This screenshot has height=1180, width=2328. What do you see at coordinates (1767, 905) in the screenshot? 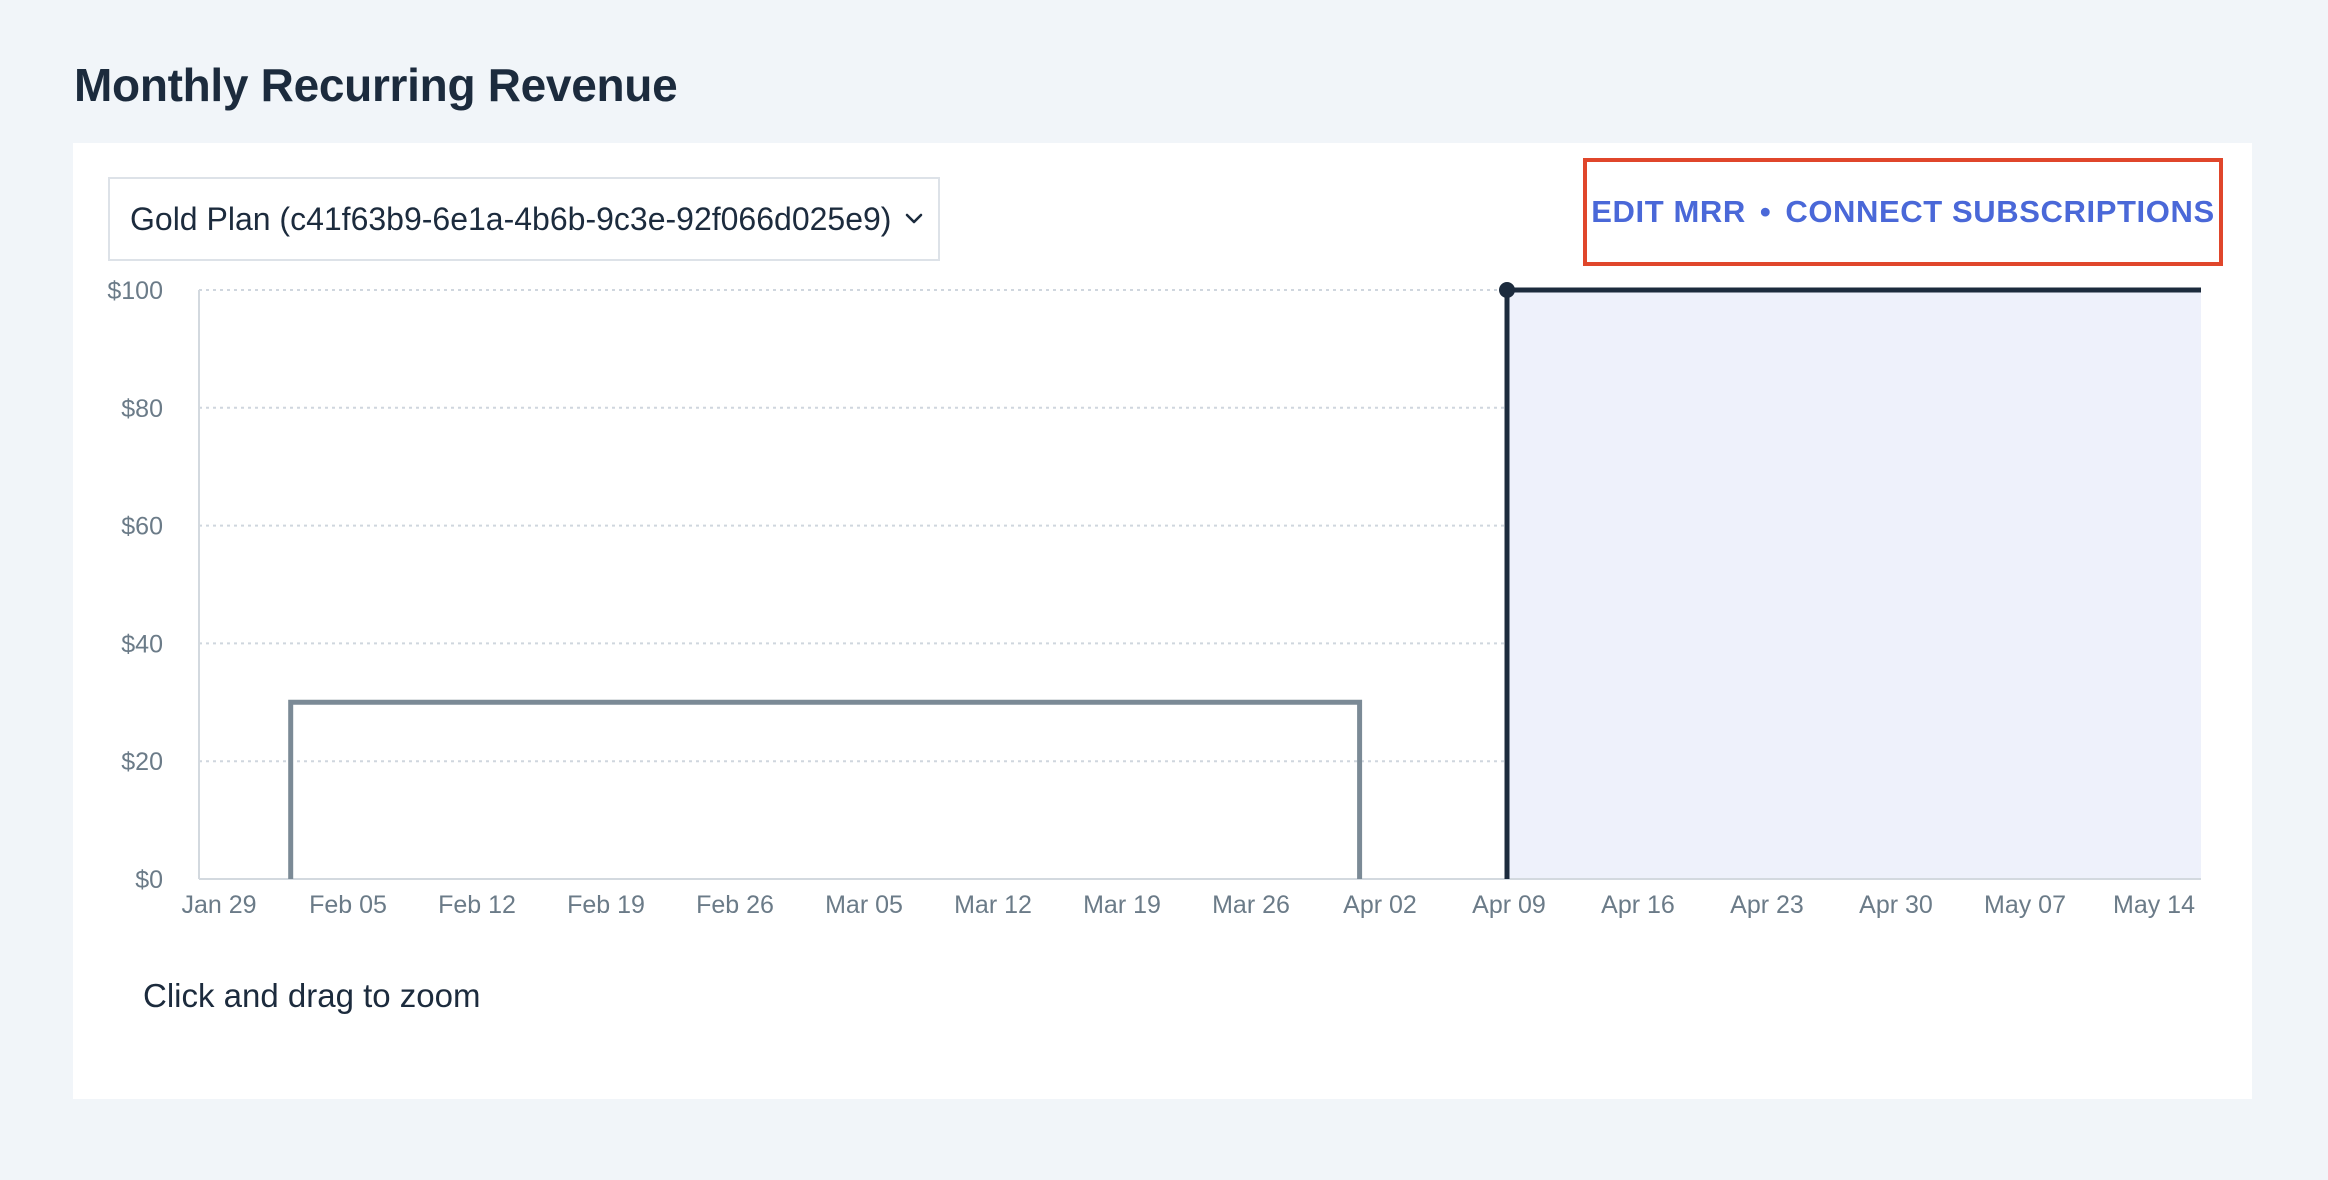
I see `x-tick-label: Apr 23` at bounding box center [1767, 905].